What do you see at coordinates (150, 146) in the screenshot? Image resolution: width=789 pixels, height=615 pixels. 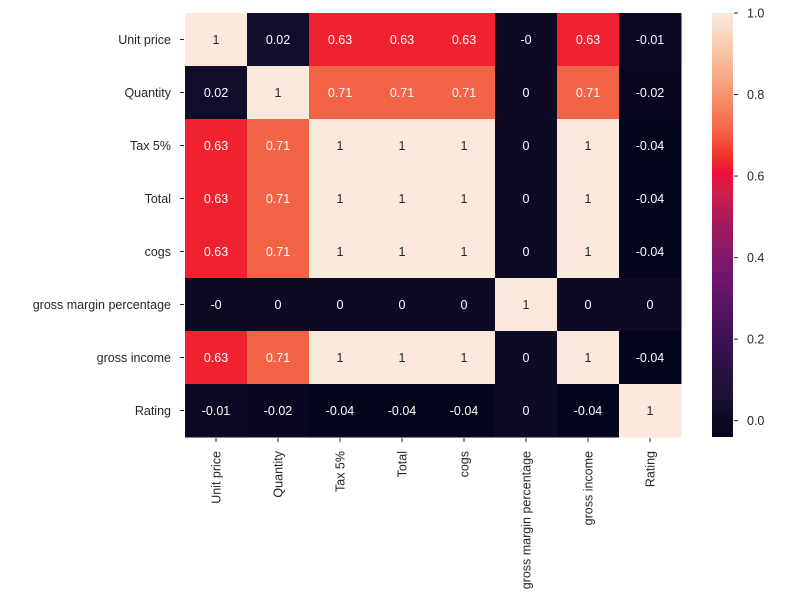 I see `y-tick-label: Tax 5%` at bounding box center [150, 146].